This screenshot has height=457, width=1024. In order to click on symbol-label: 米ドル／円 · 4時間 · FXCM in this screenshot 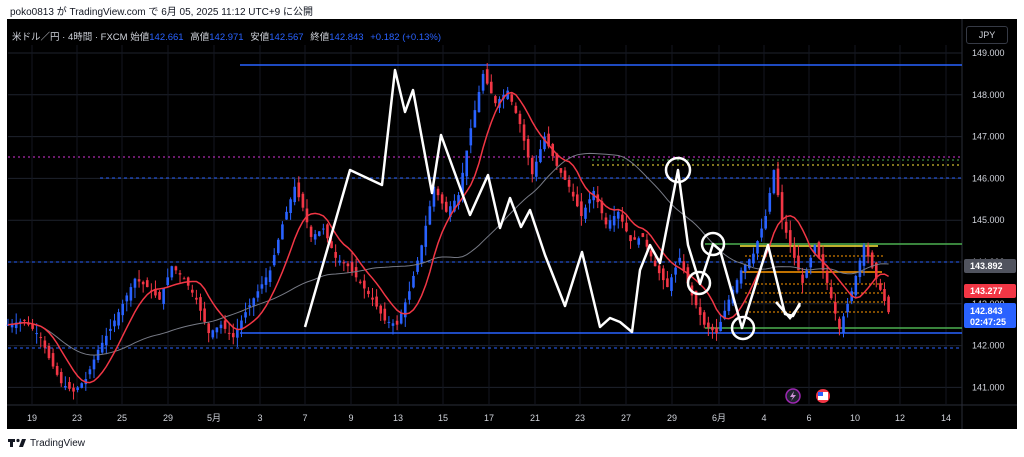, I will do `click(70, 37)`.